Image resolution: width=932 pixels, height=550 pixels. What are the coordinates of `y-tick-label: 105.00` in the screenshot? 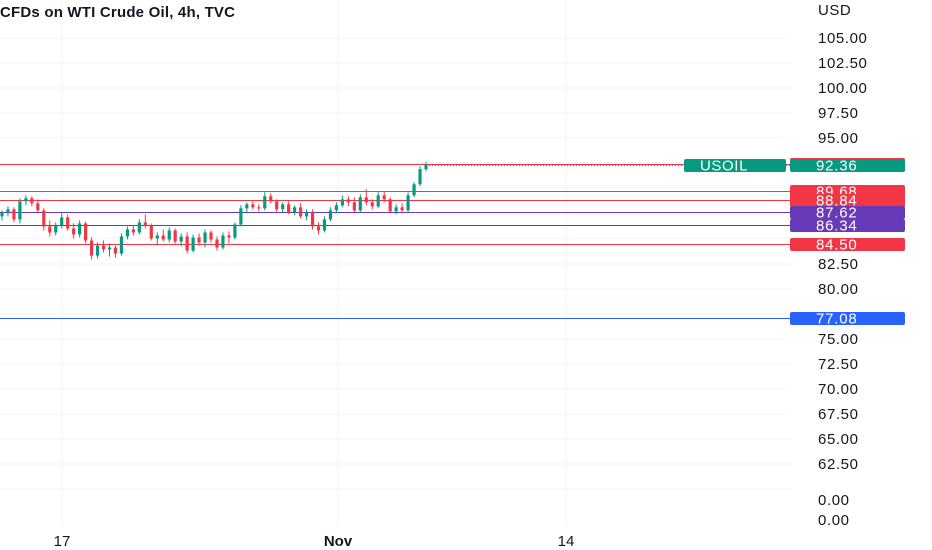 It's located at (842, 38).